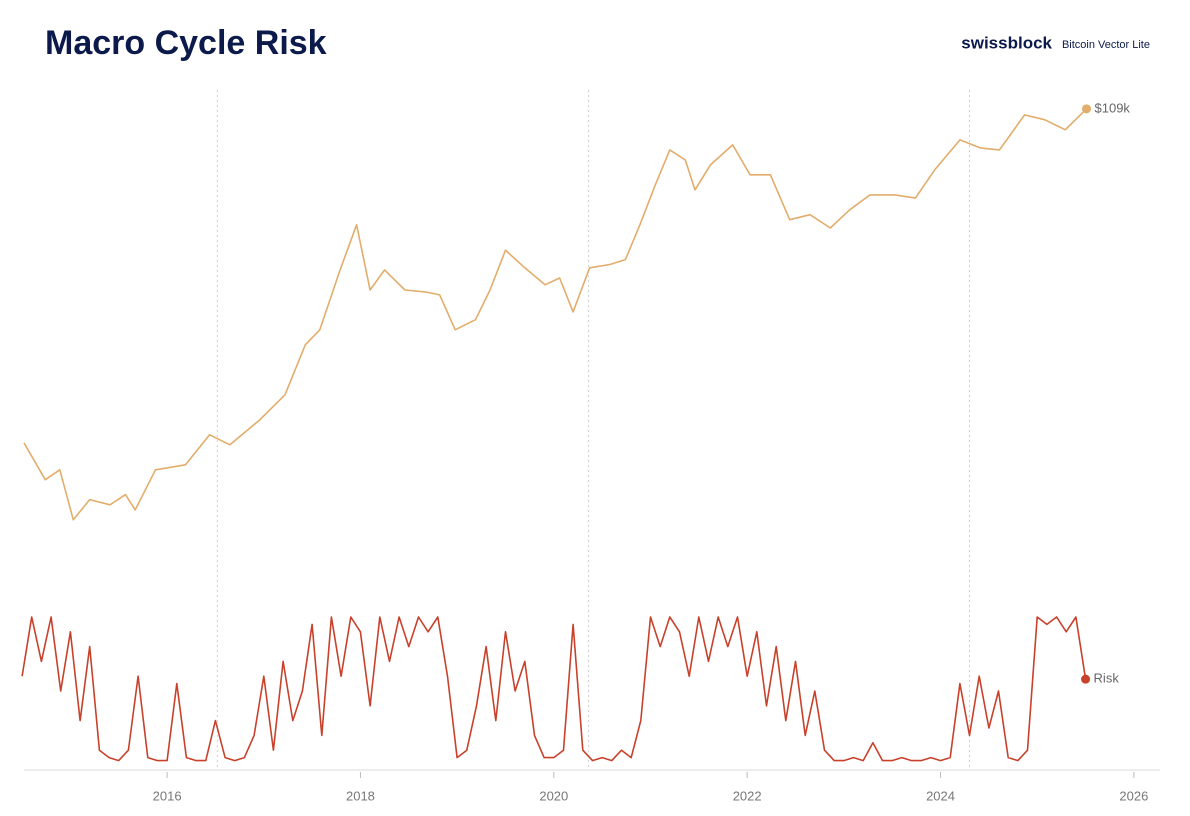  I want to click on x-tick-label: 2022, so click(747, 795).